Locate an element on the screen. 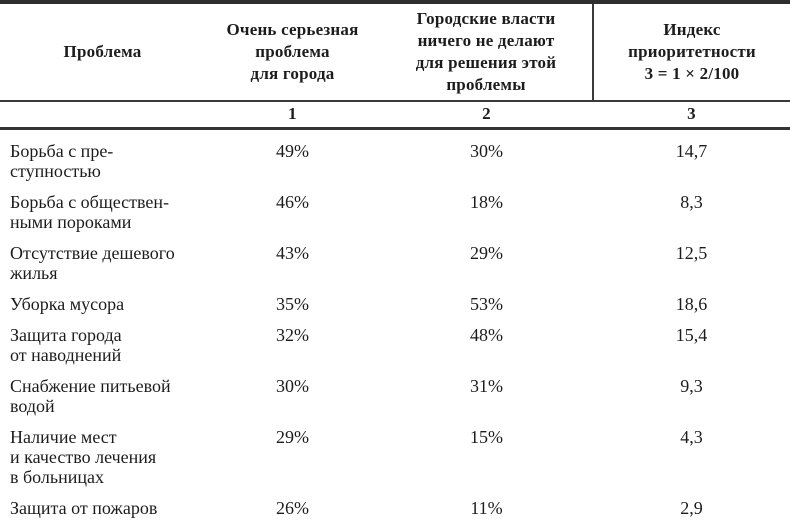 This screenshot has width=790, height=523. problem-cell: Защита города от наводнений is located at coordinates (66, 345).